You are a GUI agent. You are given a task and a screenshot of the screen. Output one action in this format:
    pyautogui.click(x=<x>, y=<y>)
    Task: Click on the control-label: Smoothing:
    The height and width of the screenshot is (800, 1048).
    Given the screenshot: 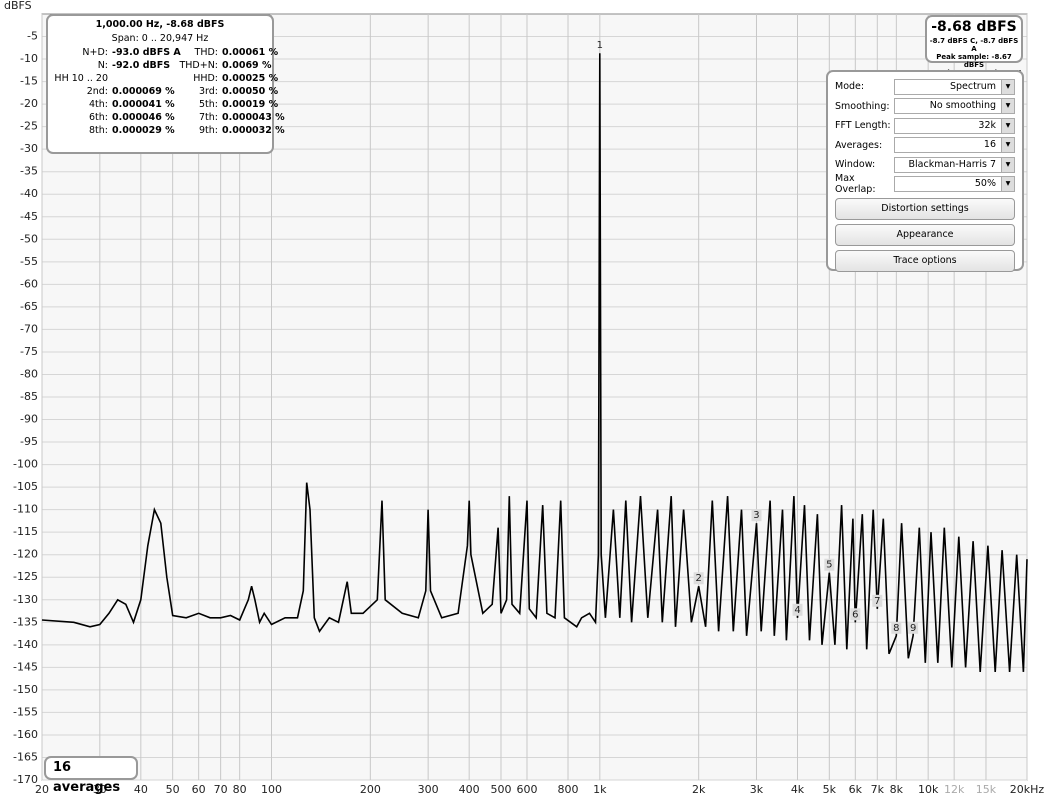 What is the action you would take?
    pyautogui.click(x=862, y=106)
    